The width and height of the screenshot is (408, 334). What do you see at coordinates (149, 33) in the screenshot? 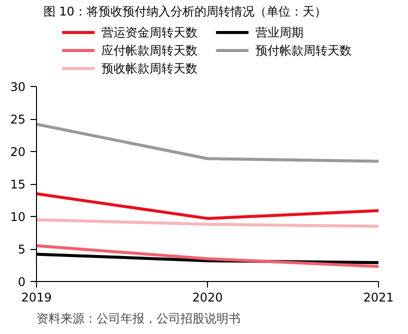
I see `legend-label: 营运资金周转天数` at bounding box center [149, 33].